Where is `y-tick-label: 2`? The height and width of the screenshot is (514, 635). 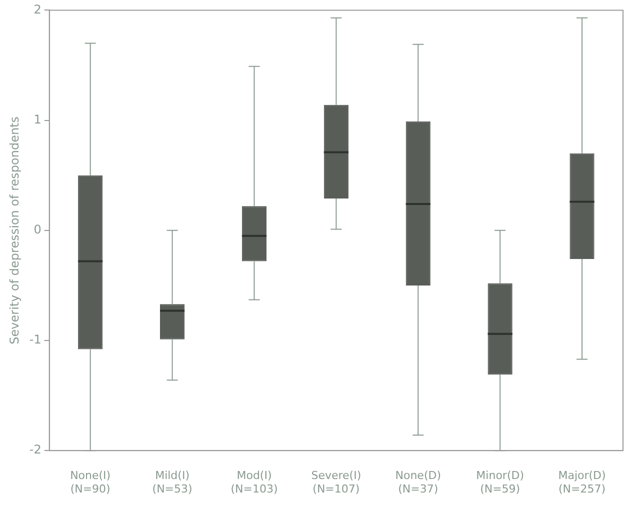
y-tick-label: 2 is located at coordinates (38, 9).